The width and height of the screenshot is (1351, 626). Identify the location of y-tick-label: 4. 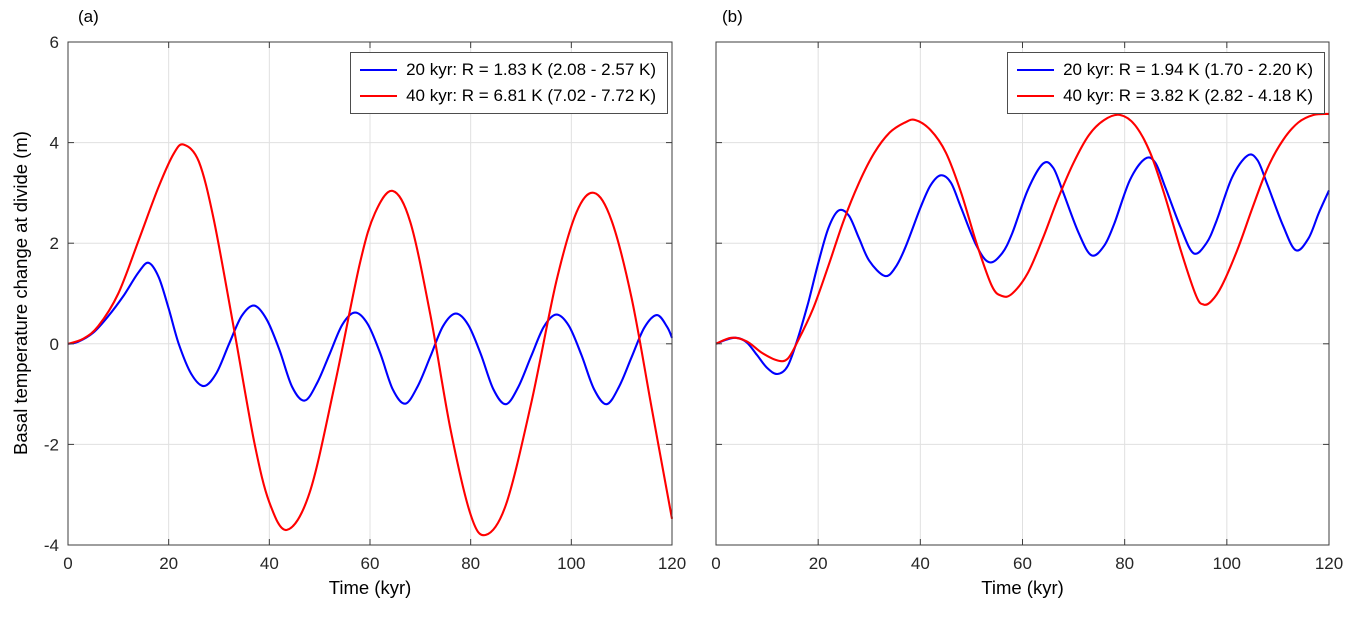
(54, 143).